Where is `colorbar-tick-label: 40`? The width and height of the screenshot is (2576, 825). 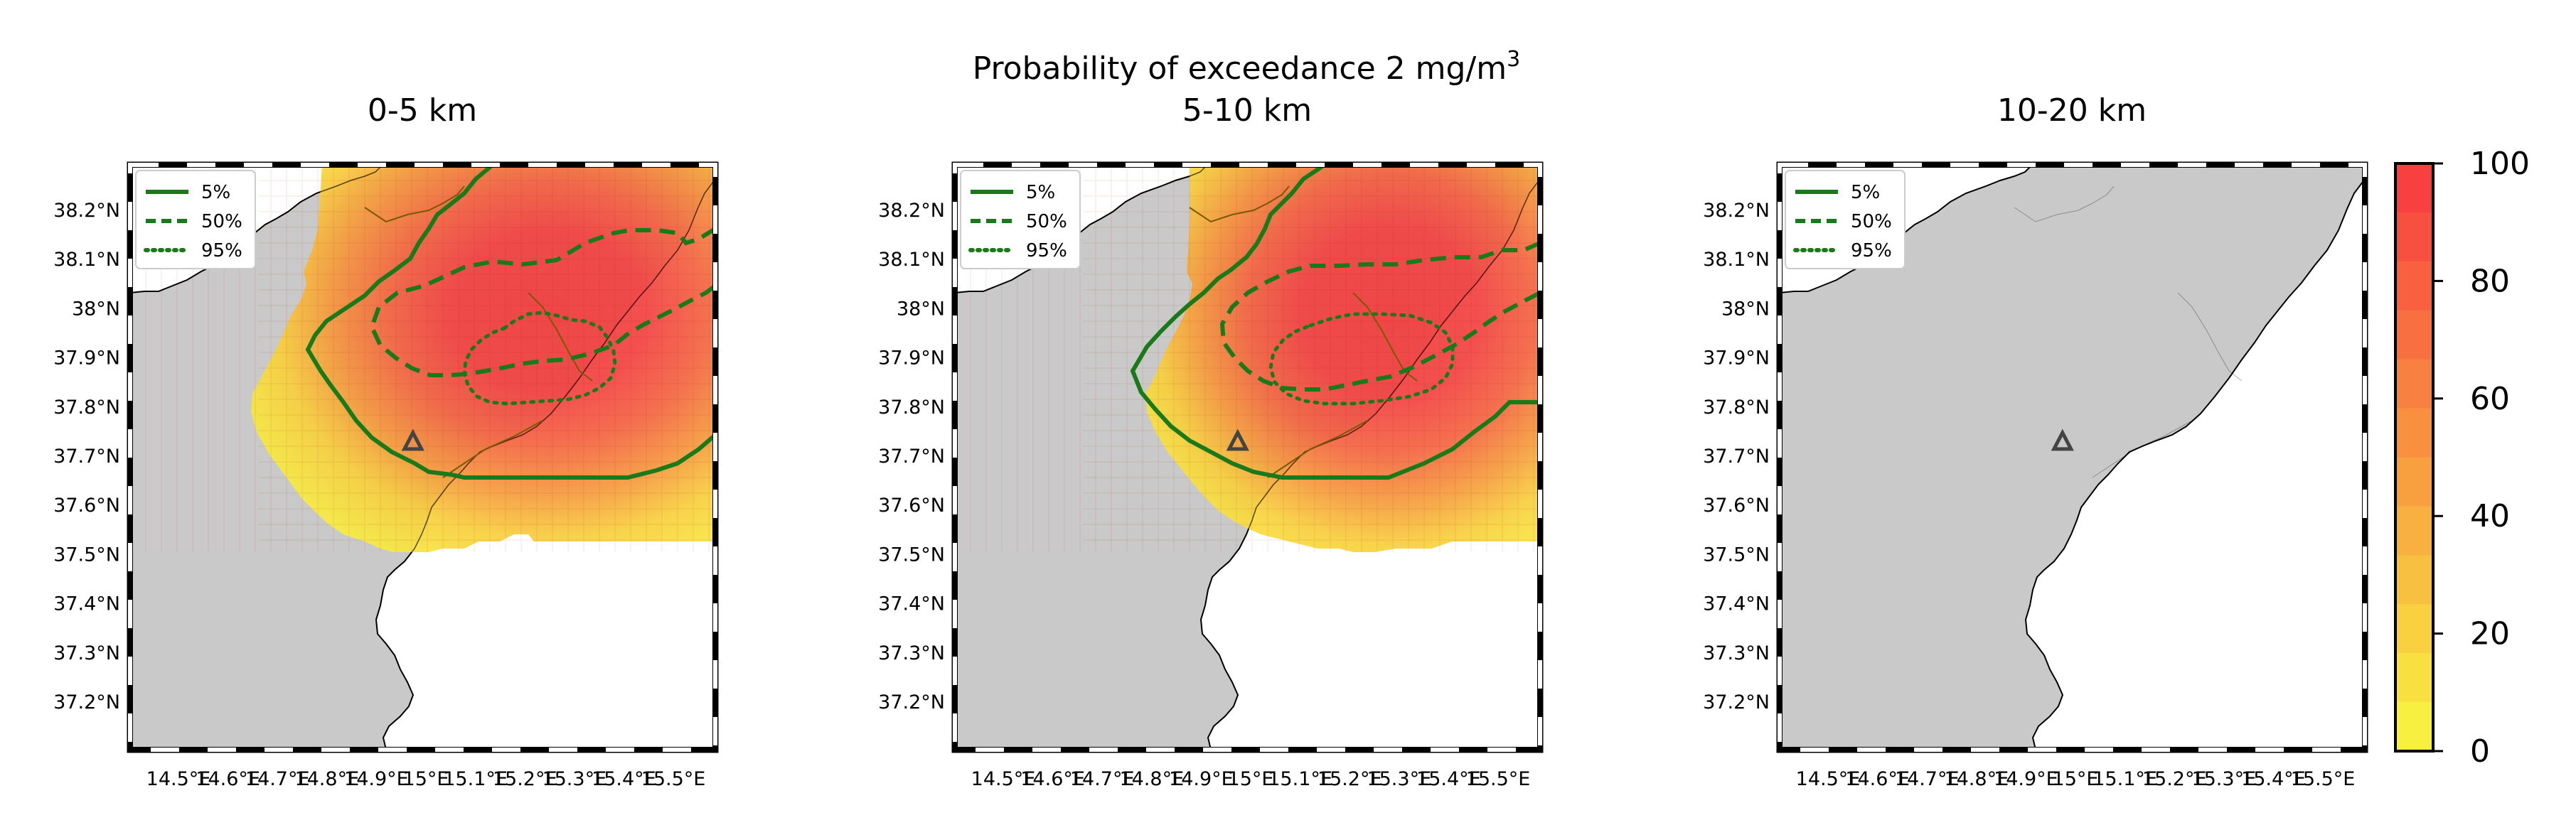 colorbar-tick-label: 40 is located at coordinates (2490, 516).